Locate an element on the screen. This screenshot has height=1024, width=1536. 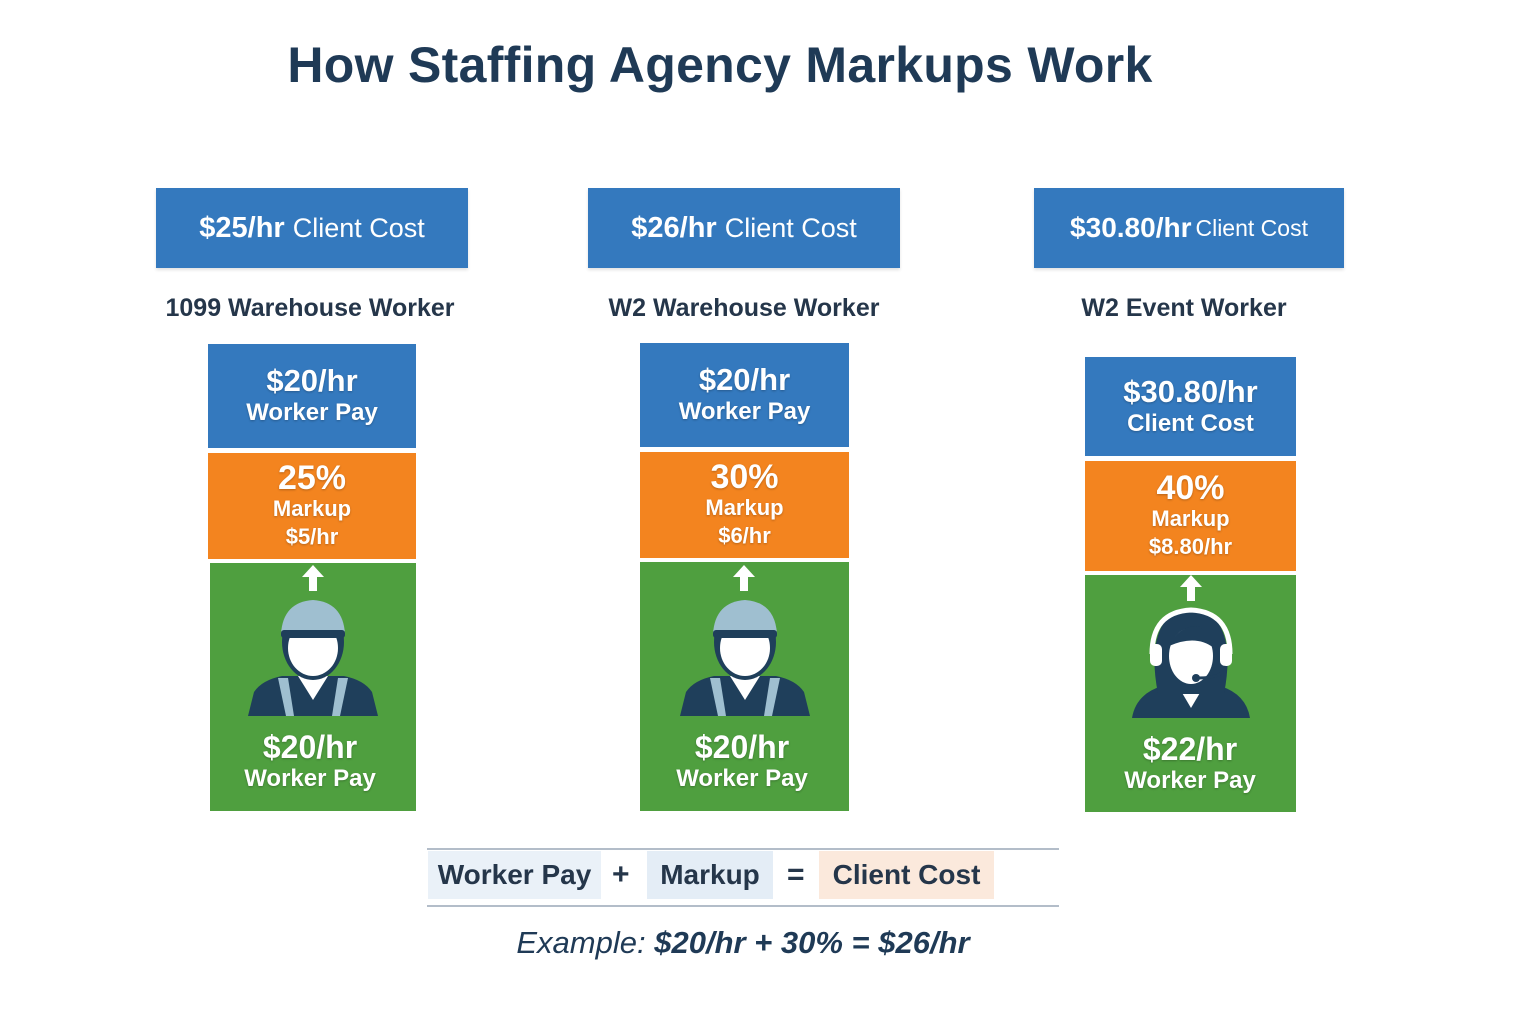
formula-client-cost: Client Cost is located at coordinates (906, 875).